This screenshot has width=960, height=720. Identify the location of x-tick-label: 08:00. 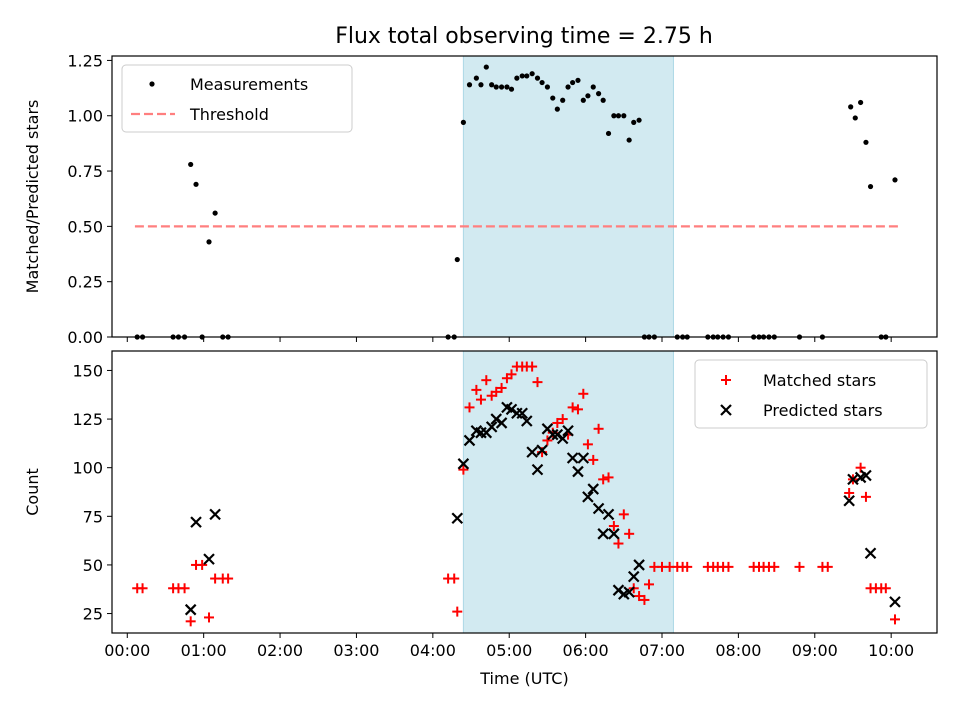
(738, 650).